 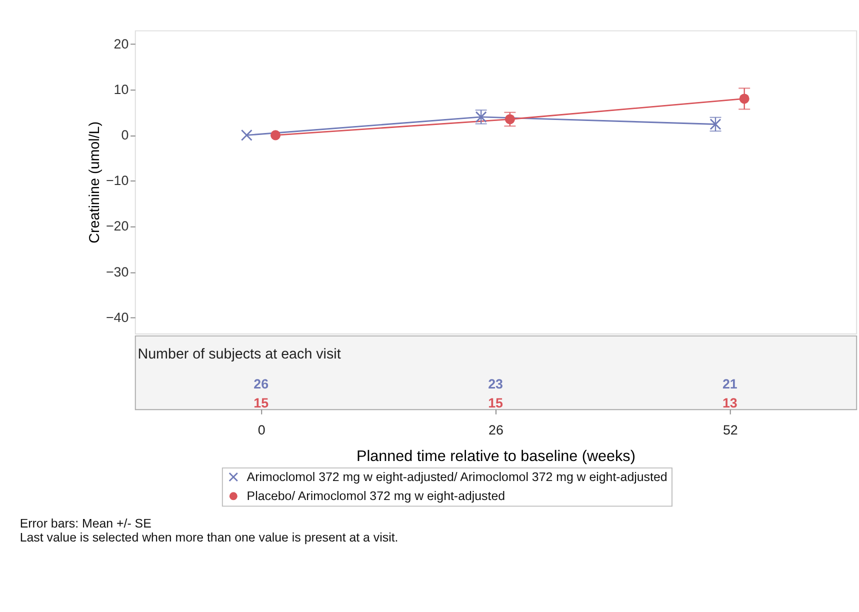 What do you see at coordinates (125, 134) in the screenshot?
I see `y-tick-label: 0` at bounding box center [125, 134].